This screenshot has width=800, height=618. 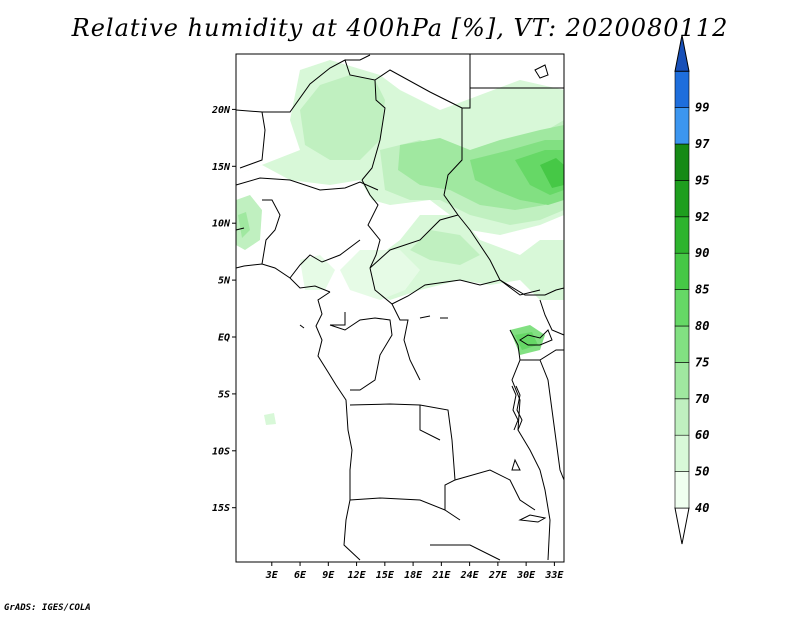 I want to click on lat-tick-label: 5N, so click(x=224, y=281).